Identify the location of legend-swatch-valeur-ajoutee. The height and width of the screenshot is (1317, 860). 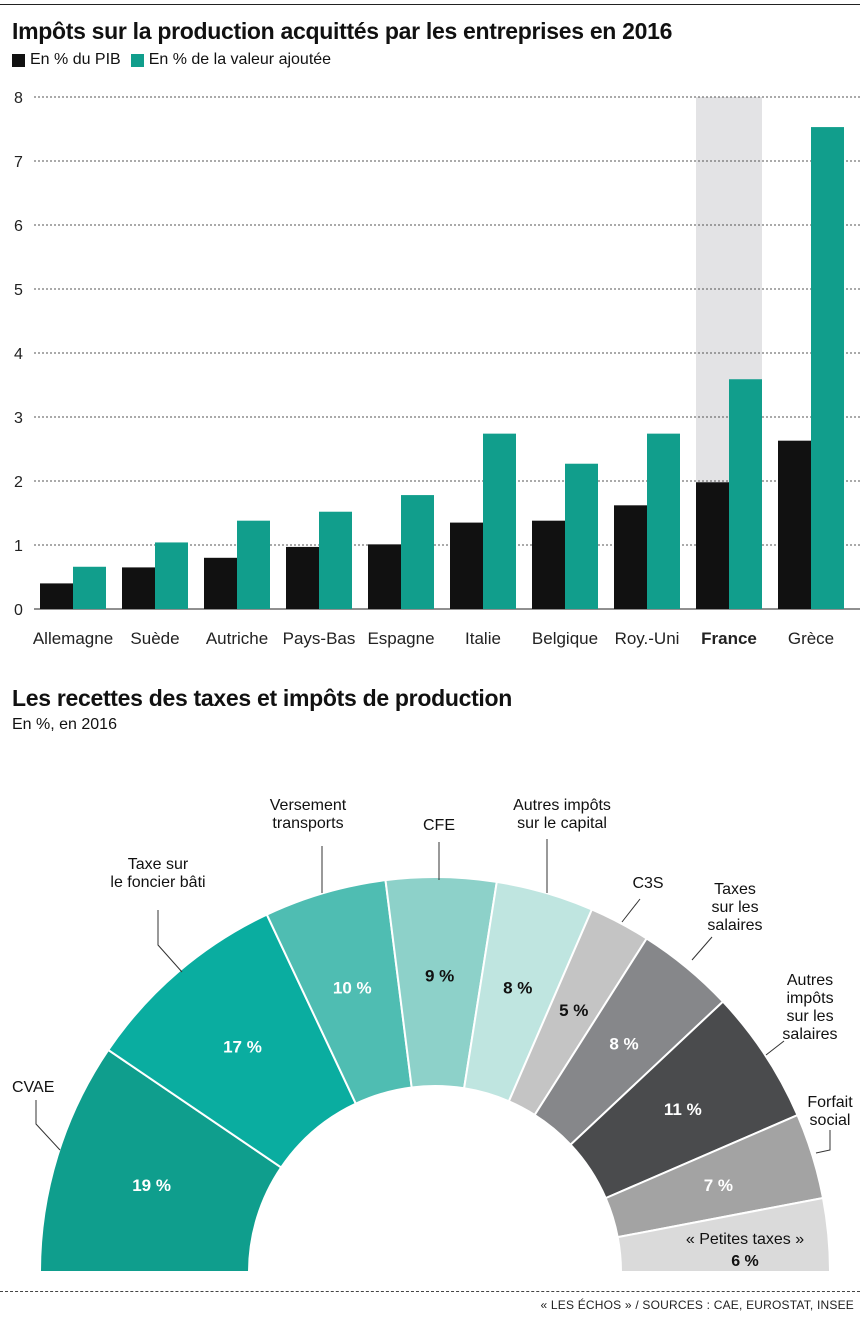
(137, 60).